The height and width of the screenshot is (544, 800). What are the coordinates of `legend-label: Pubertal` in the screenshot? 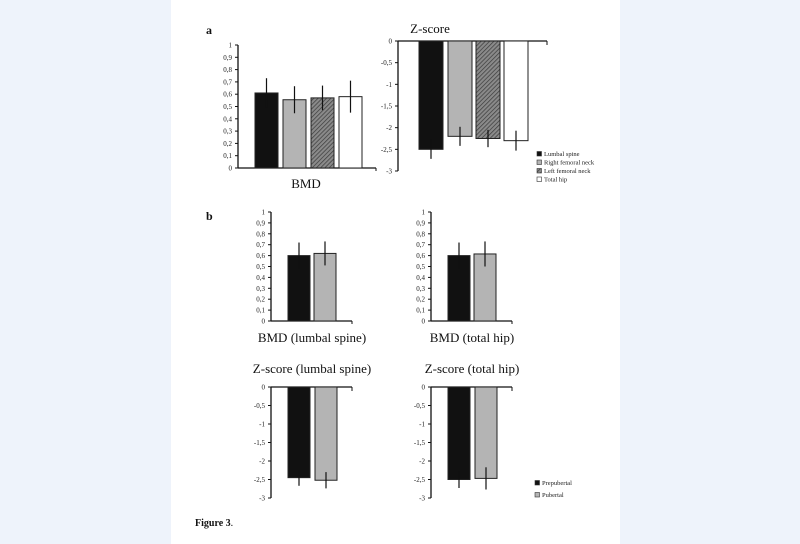 It's located at (553, 495).